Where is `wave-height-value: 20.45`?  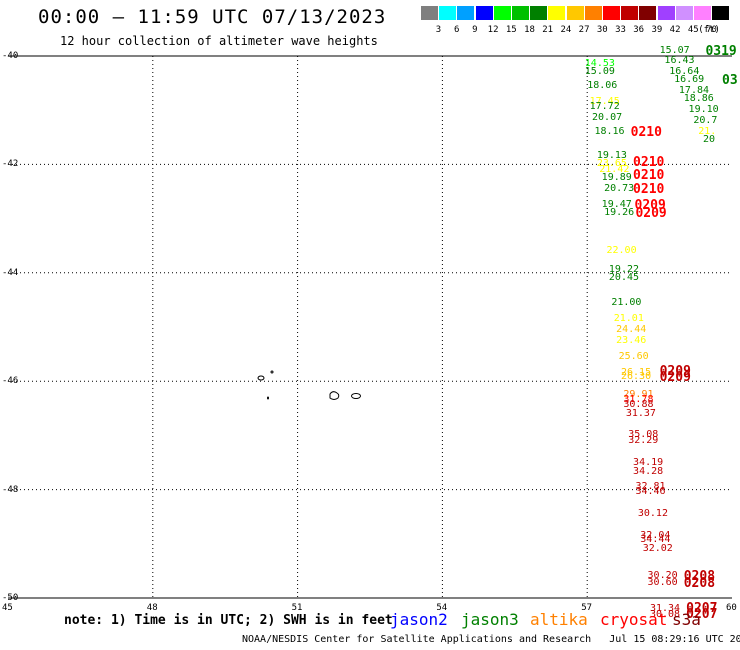
wave-height-value: 20.45 is located at coordinates (624, 278).